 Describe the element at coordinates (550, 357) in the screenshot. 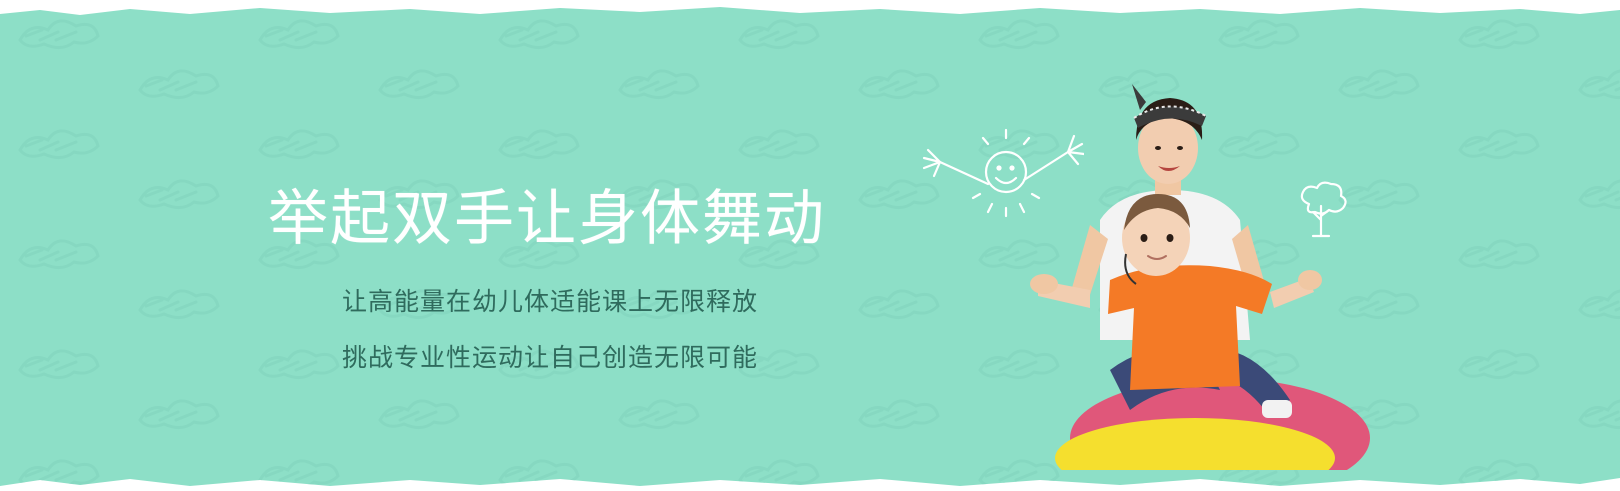

I see `subline-challenge: 挑战专业性运动让自己创造无限可能` at that location.